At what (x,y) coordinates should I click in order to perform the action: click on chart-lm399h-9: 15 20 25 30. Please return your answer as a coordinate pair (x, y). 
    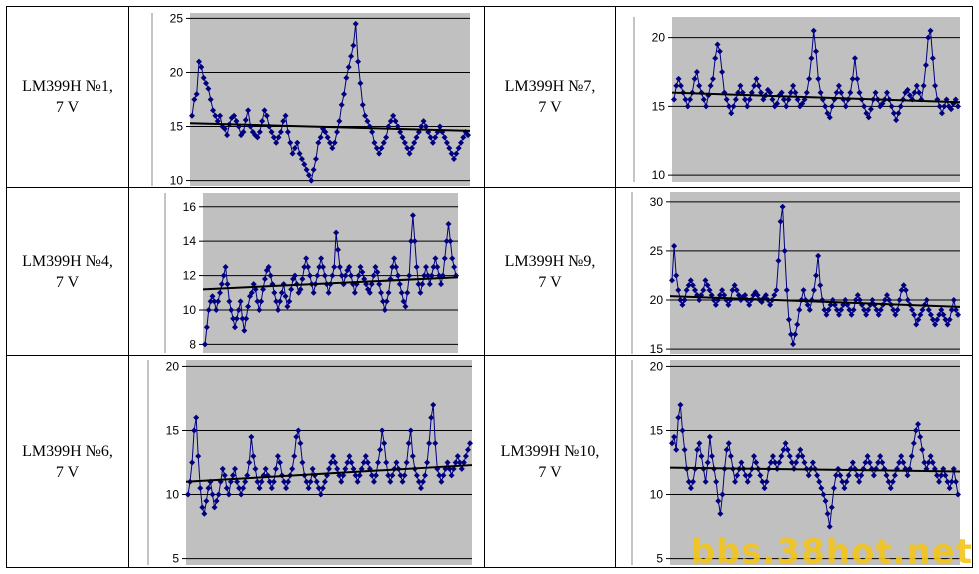
    Looking at the image, I should click on (796, 274).